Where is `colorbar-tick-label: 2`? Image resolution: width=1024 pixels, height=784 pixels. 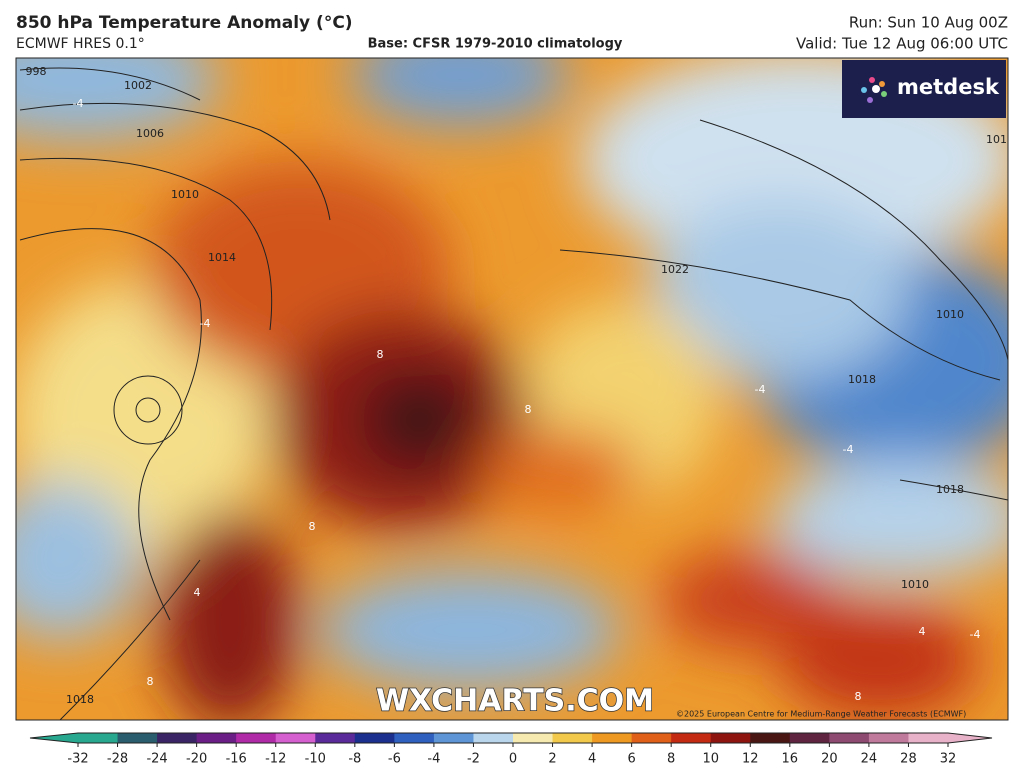
colorbar-tick-label: 2 is located at coordinates (552, 759).